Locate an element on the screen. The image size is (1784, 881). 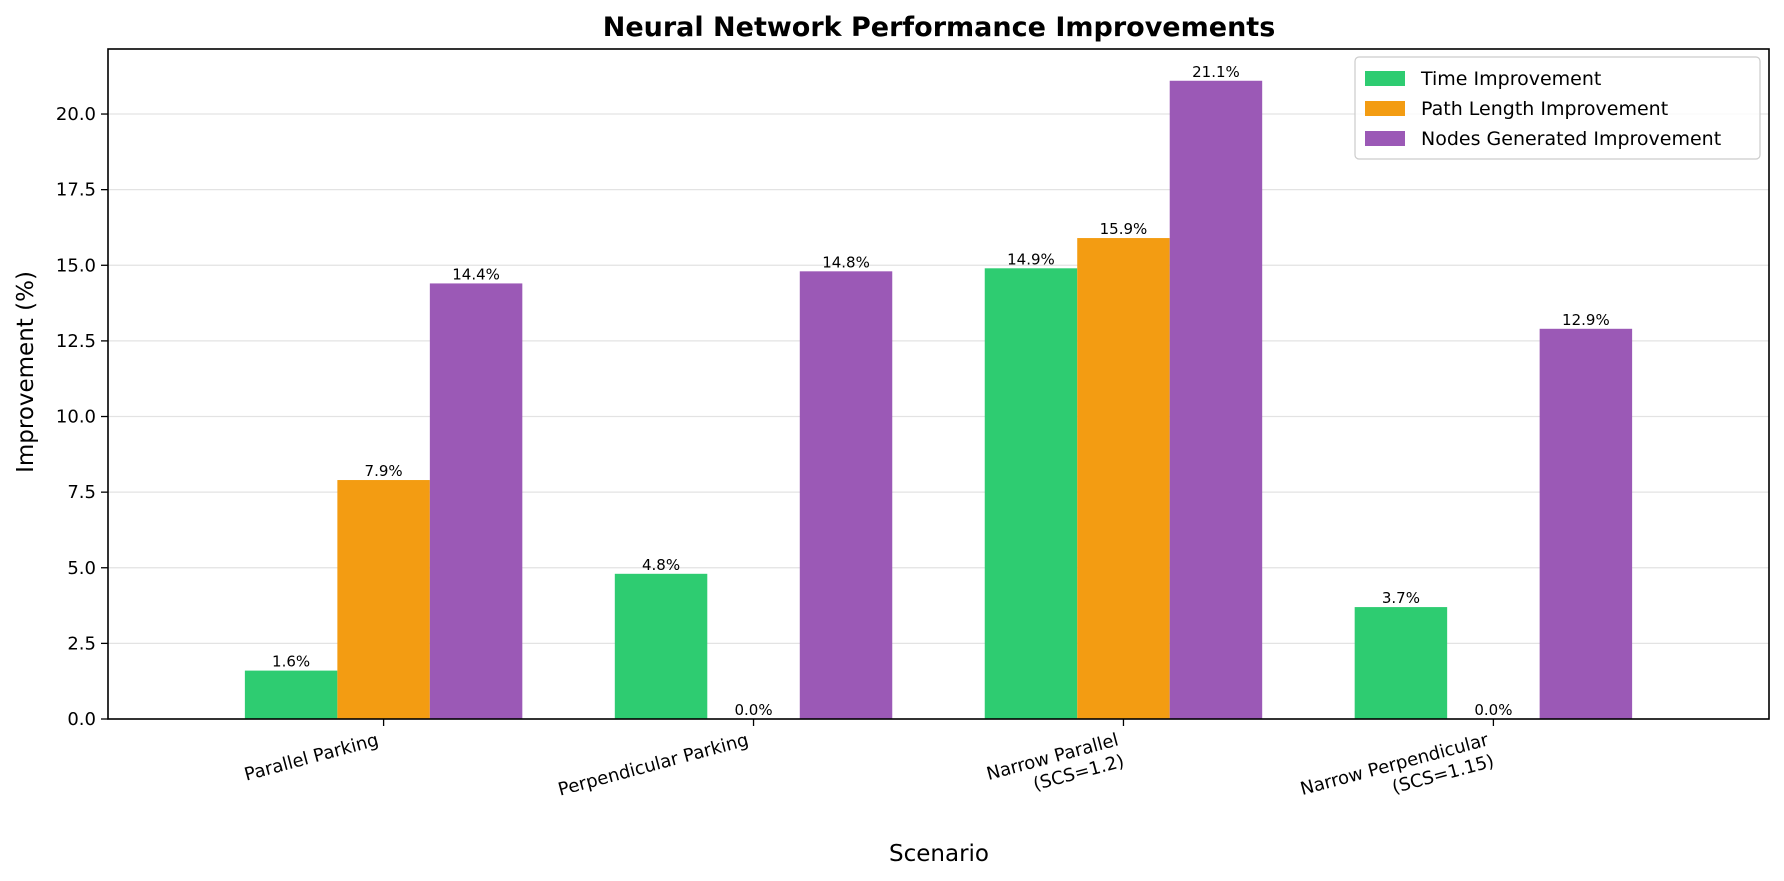
x-axis-label: Scenario is located at coordinates (939, 854).